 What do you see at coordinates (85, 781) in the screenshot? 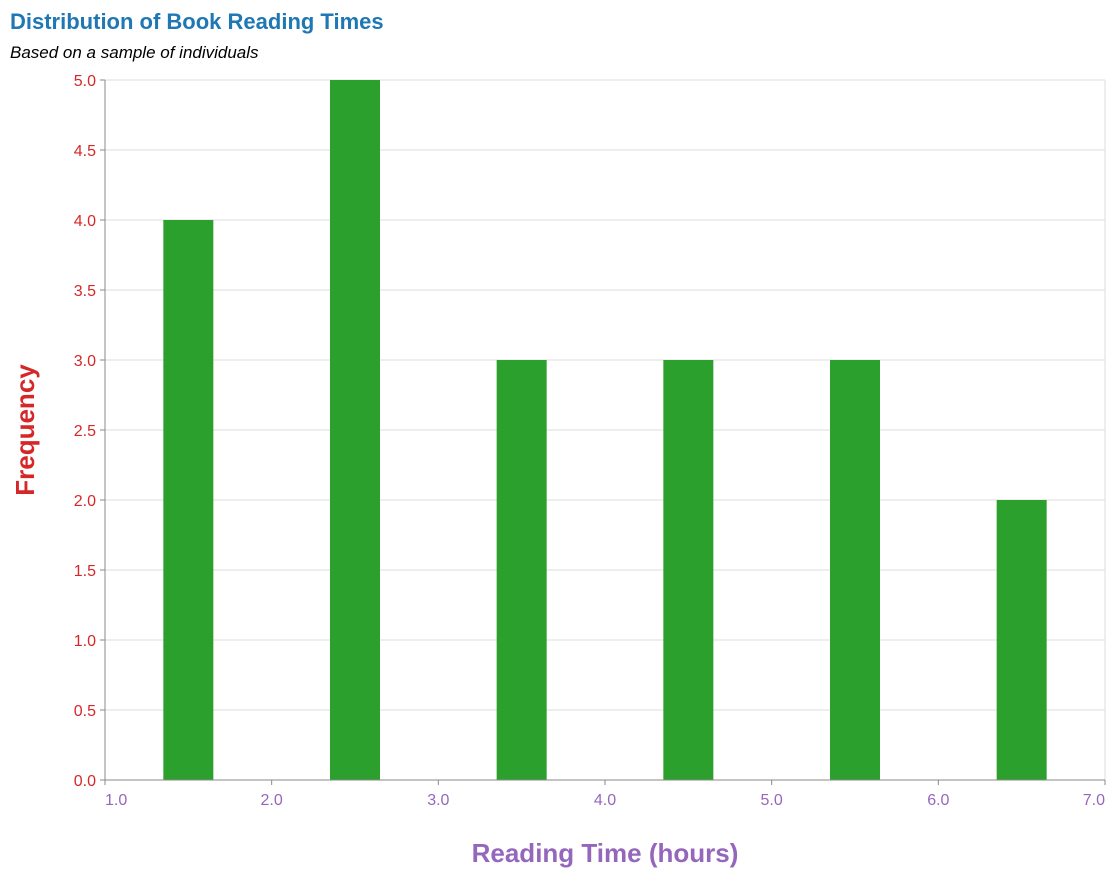
I see `y-tick-label: 0.0` at bounding box center [85, 781].